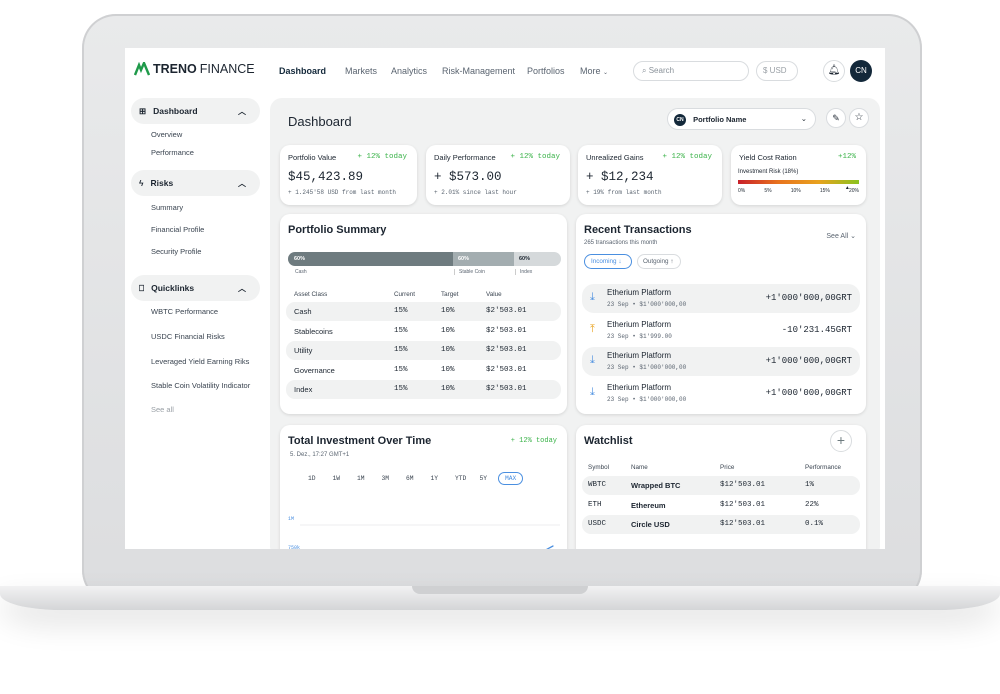  I want to click on column-header: Asset Class, so click(311, 294).